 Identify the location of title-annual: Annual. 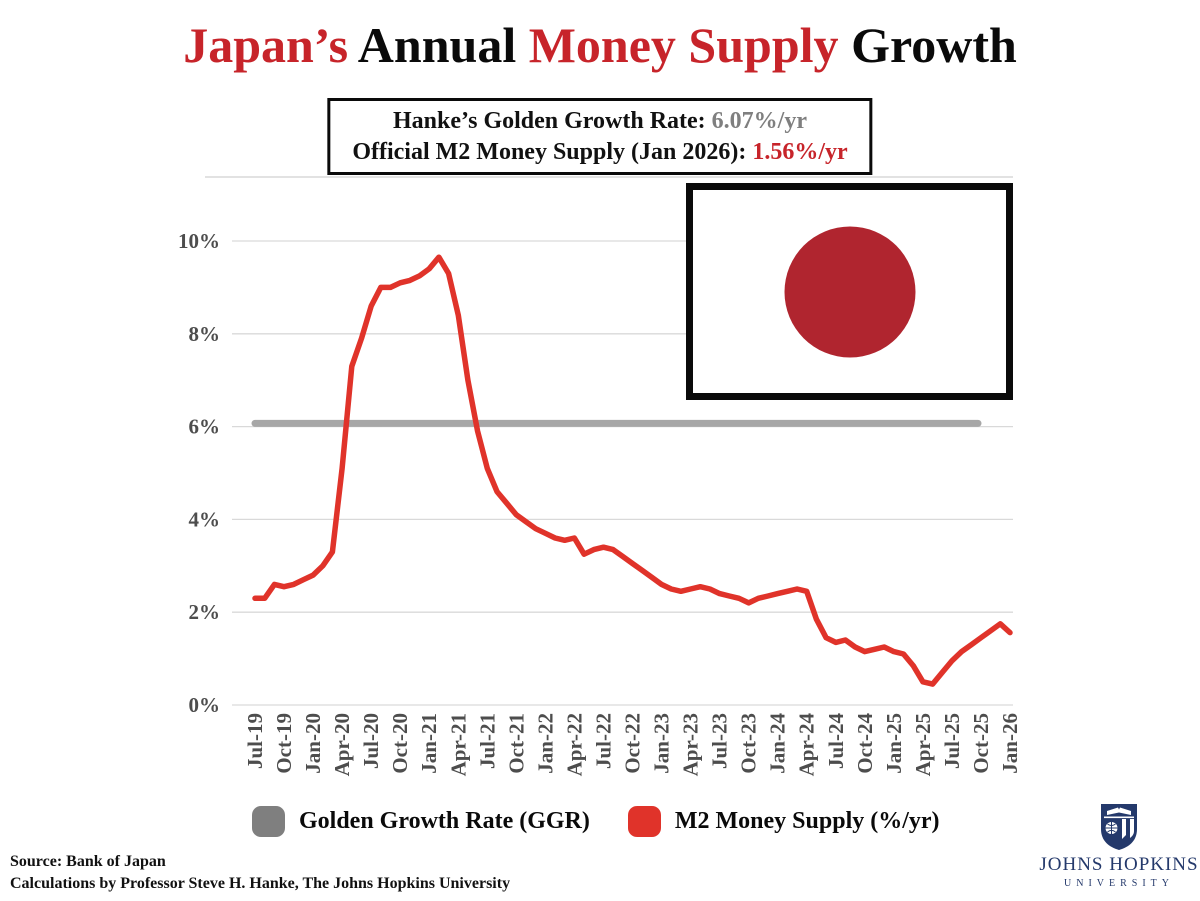
(438, 45).